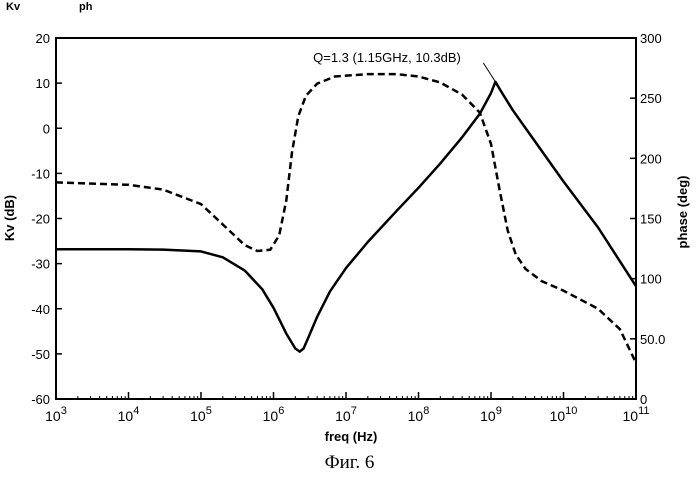 The image size is (699, 477). I want to click on left-tick-label: -40, so click(40, 309).